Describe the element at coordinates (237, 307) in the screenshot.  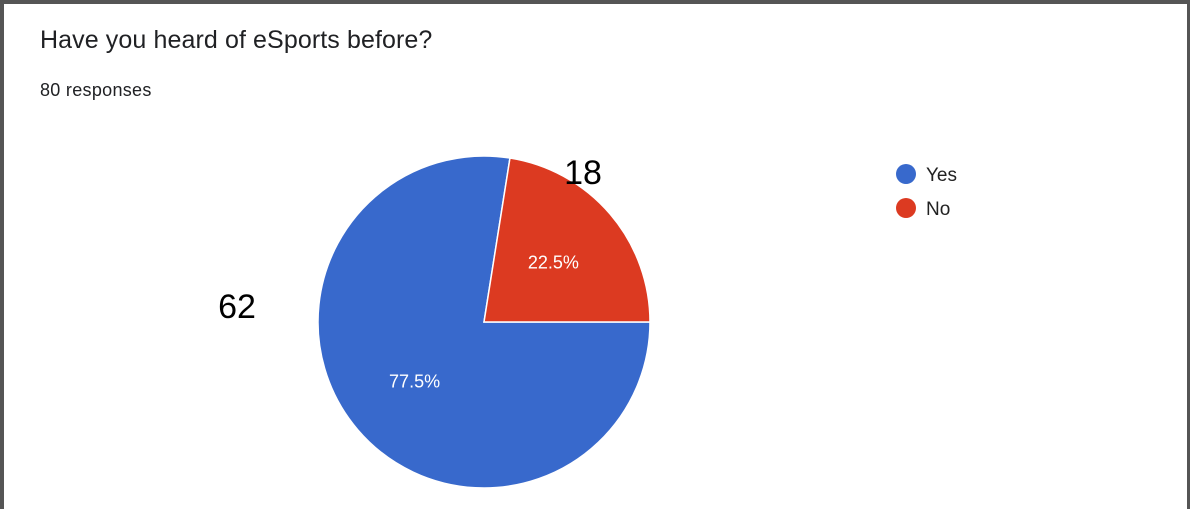
I see `count-label-yes: 62` at that location.